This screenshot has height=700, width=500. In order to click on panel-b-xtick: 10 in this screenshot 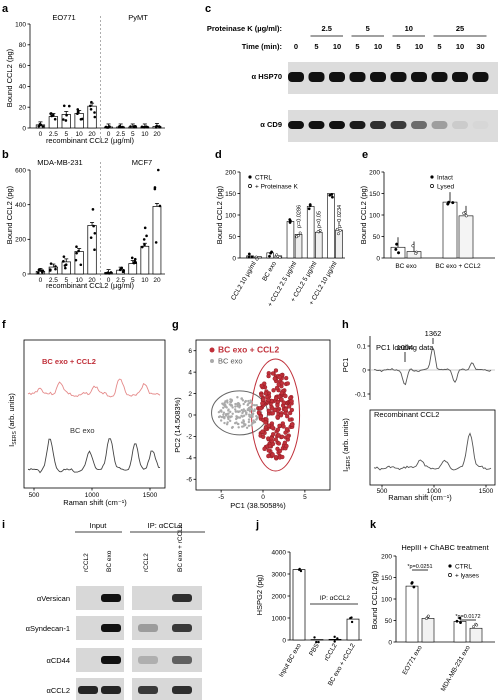, I will do `click(80, 280)`.